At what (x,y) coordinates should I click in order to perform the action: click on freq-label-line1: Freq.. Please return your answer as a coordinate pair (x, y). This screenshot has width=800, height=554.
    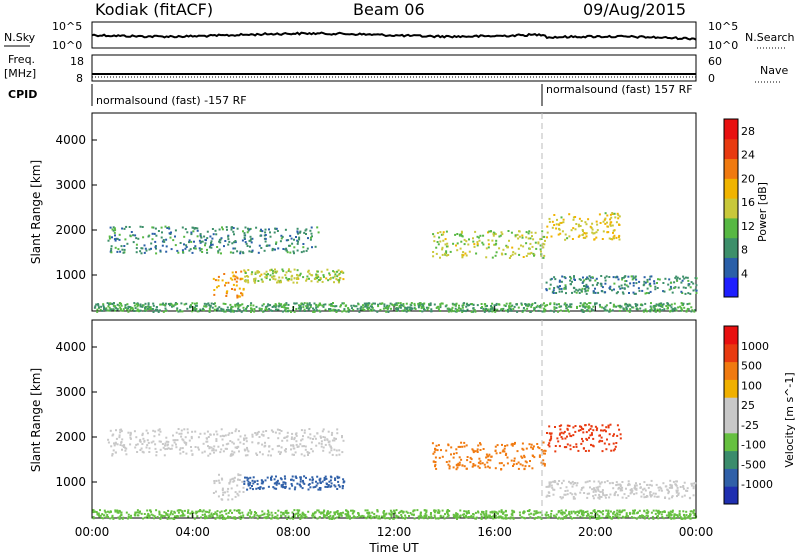
    Looking at the image, I should click on (21, 59).